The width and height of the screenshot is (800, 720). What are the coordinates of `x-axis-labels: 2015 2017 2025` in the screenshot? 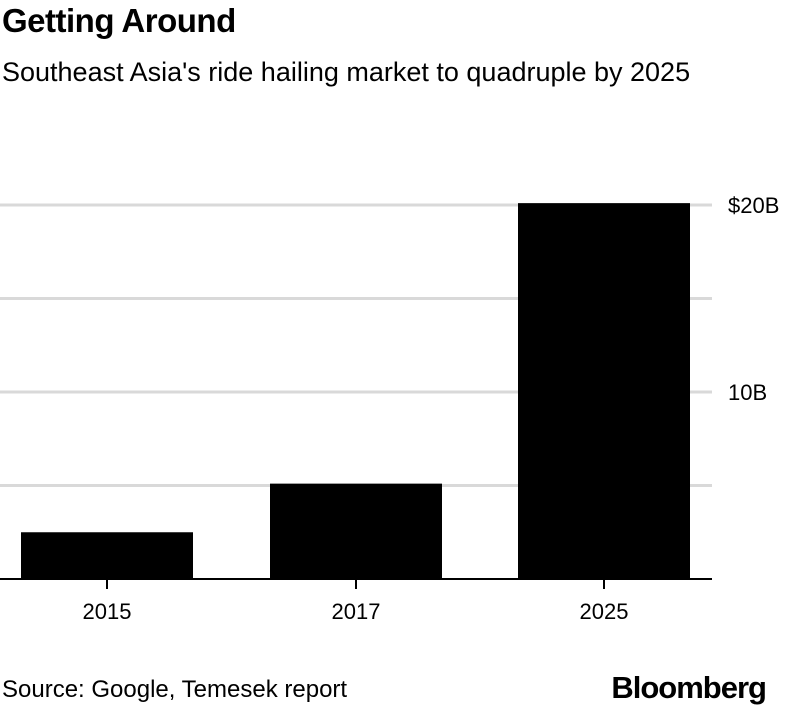 It's located at (356, 611).